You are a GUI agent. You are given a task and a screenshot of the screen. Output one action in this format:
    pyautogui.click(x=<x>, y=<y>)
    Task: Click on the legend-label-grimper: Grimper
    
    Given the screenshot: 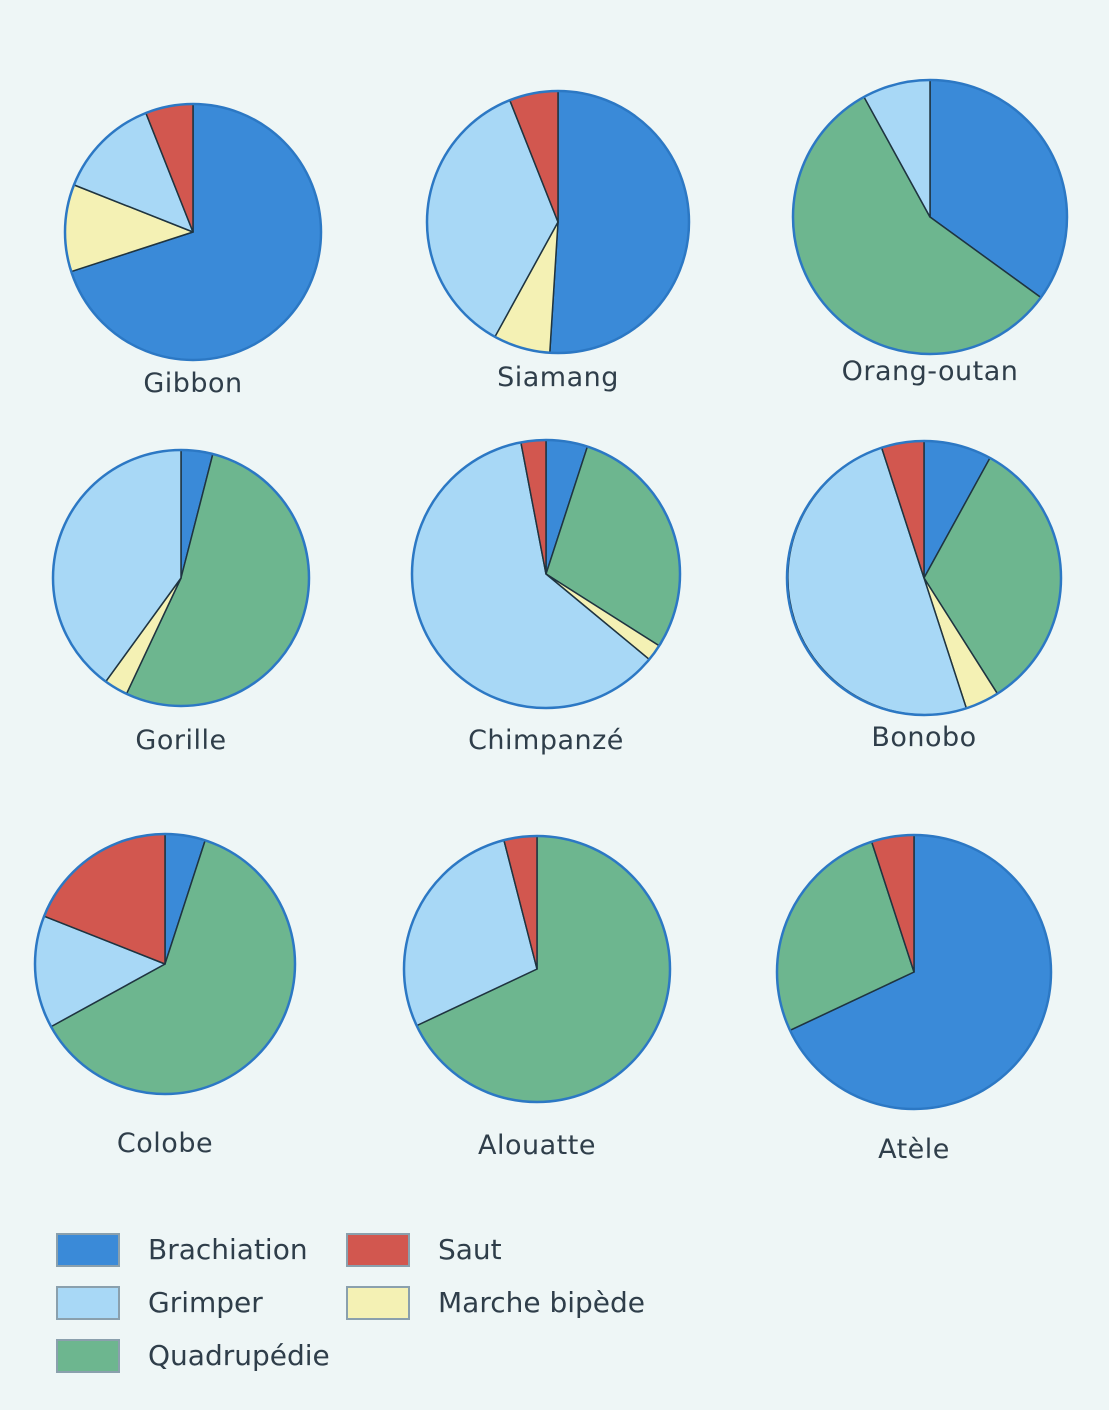 What is the action you would take?
    pyautogui.click(x=205, y=1302)
    